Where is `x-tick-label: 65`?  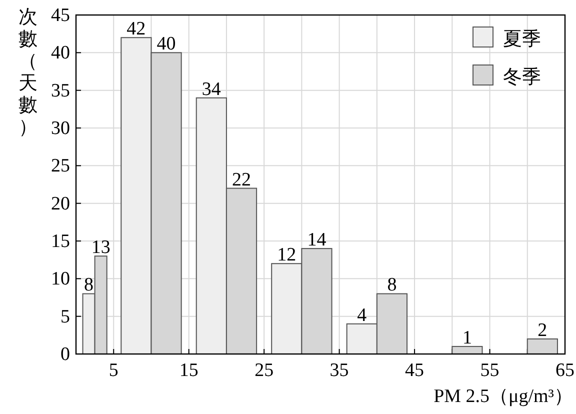
x-tick-label: 65 is located at coordinates (565, 370).